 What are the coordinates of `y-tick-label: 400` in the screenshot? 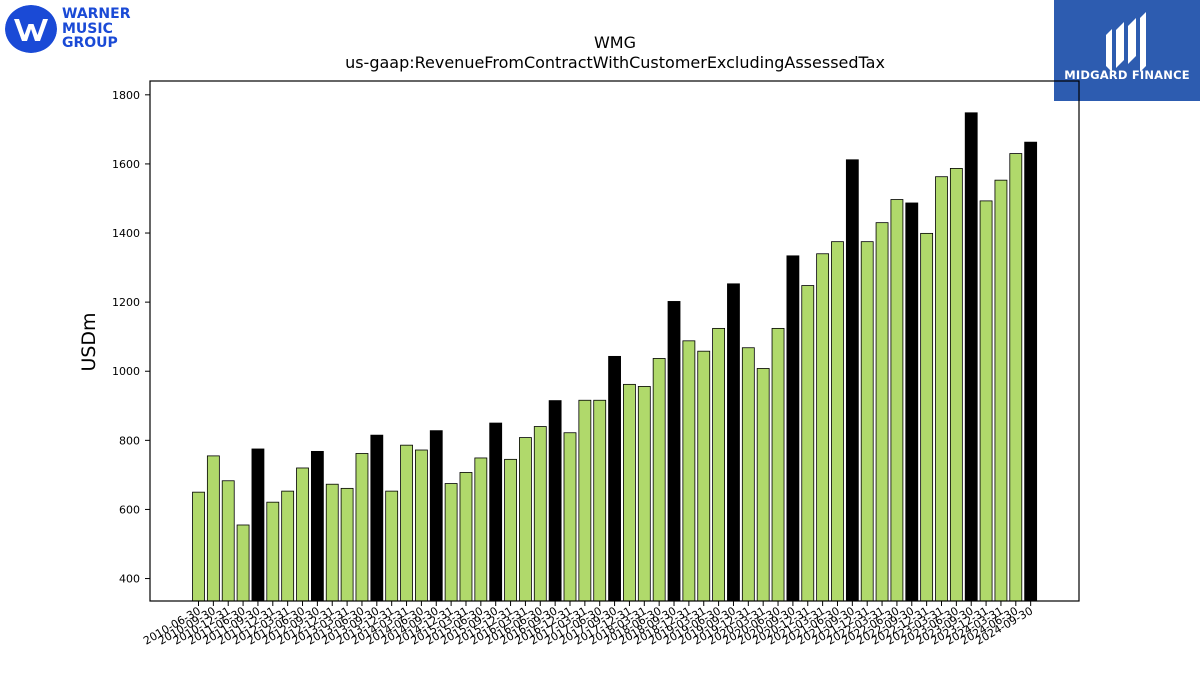 It's located at (129, 579).